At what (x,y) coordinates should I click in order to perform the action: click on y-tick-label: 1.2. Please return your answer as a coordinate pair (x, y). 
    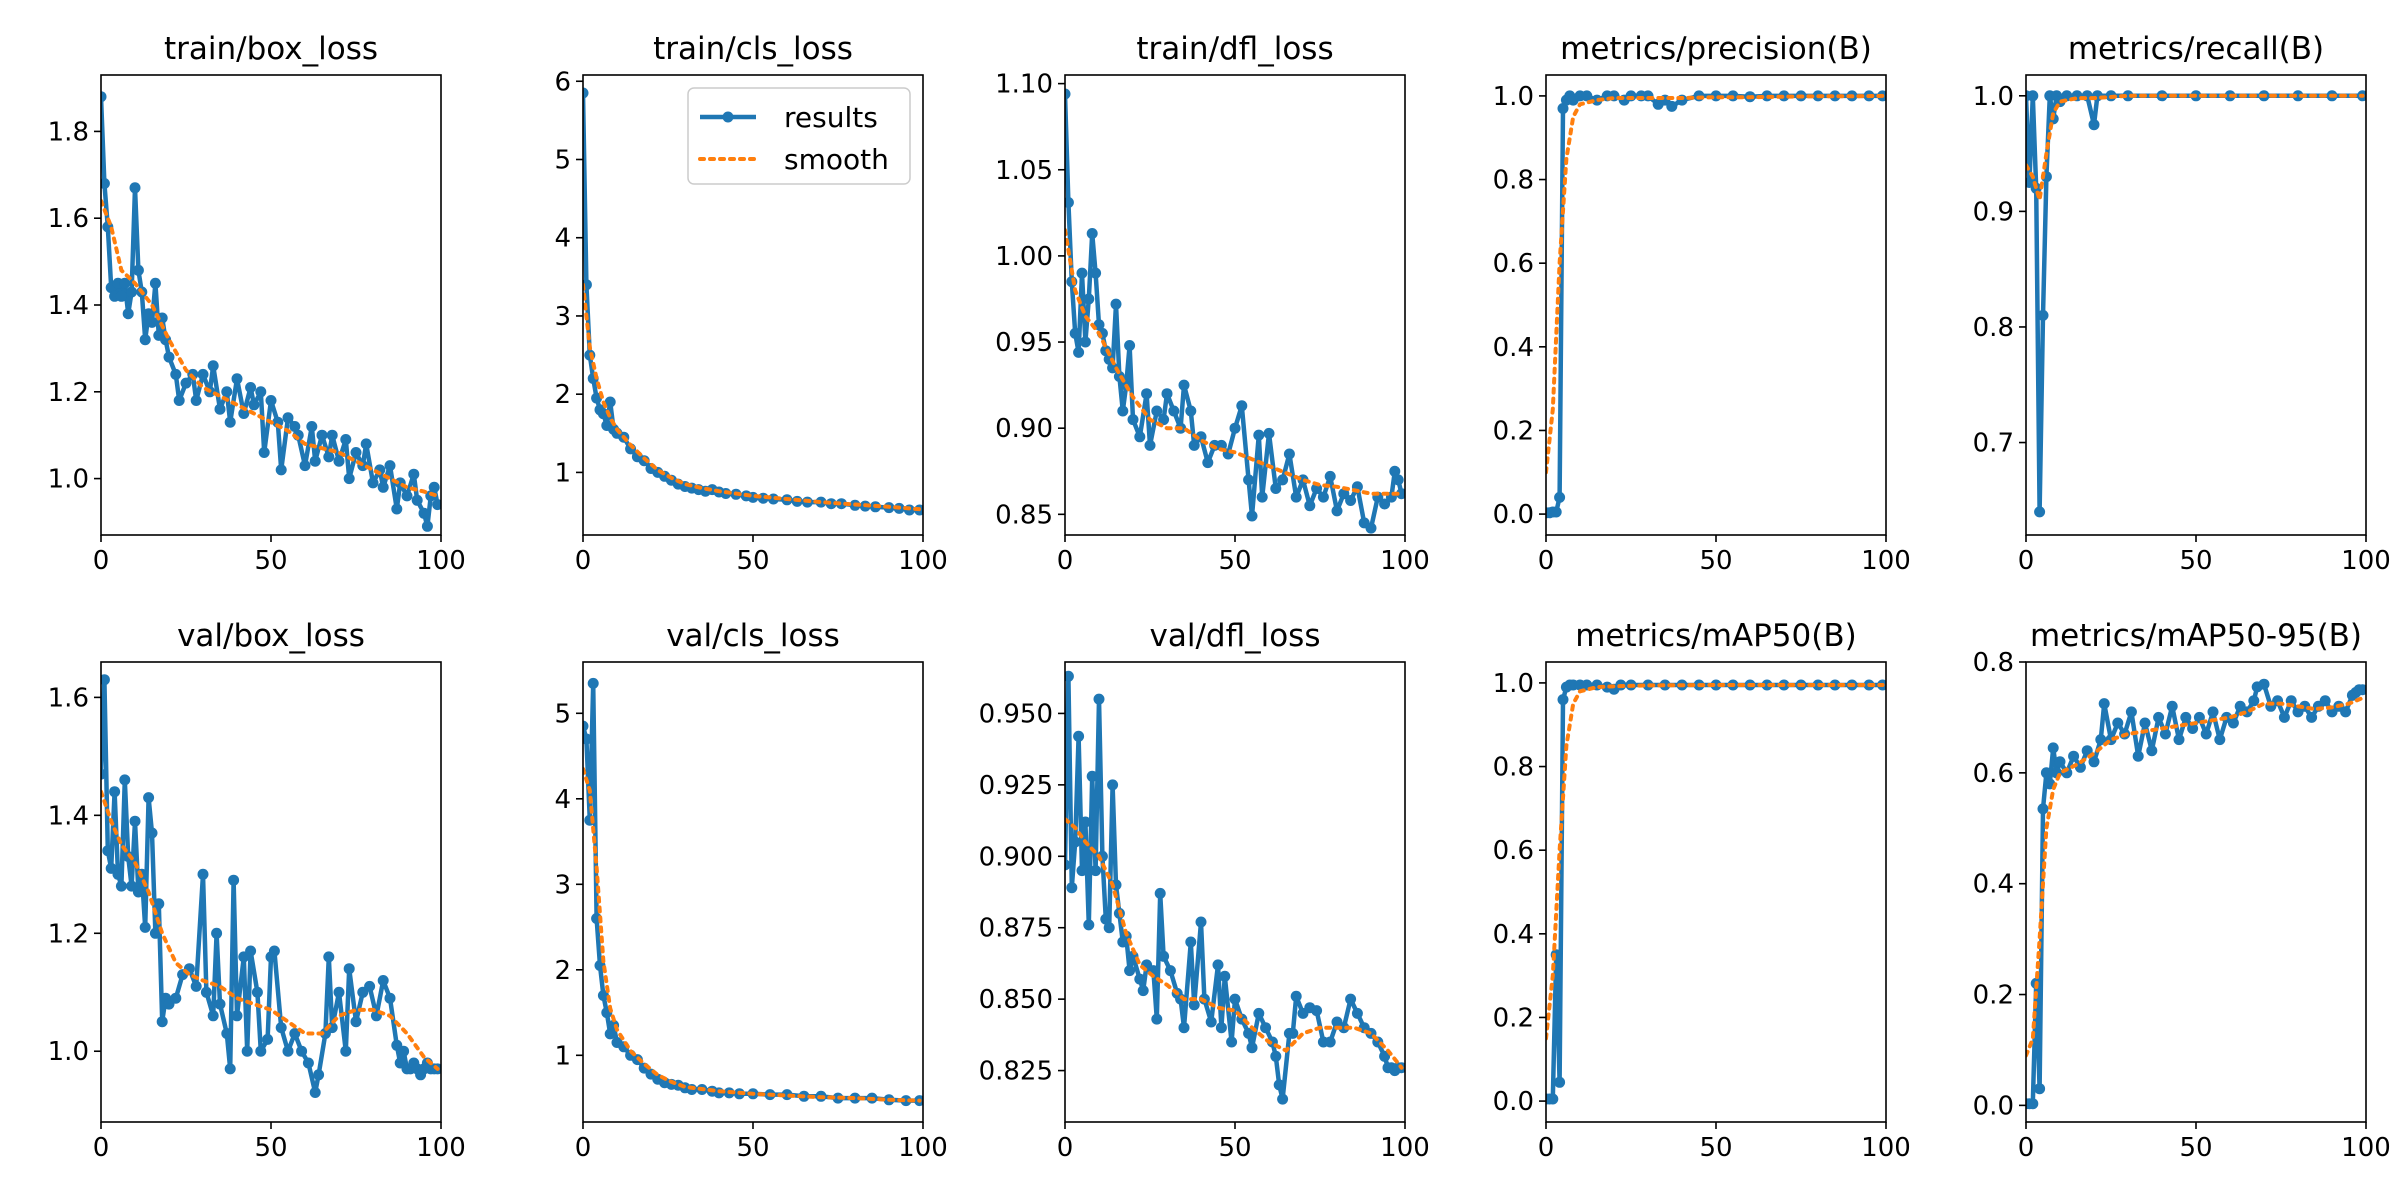
    Looking at the image, I should click on (68, 393).